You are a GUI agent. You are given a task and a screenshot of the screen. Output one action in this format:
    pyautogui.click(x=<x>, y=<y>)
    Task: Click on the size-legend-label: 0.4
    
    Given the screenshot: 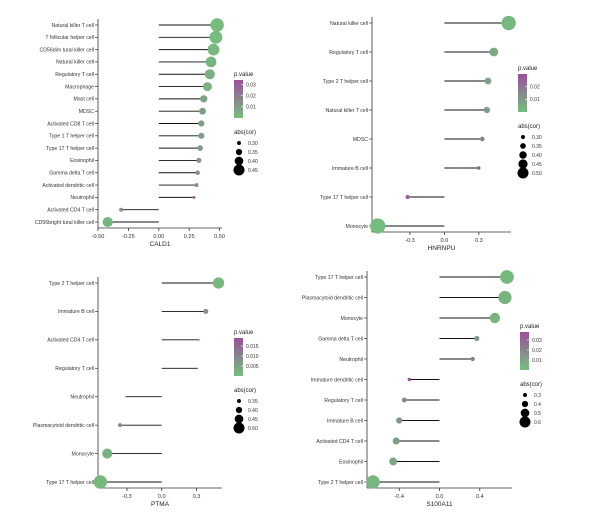 What is the action you would take?
    pyautogui.click(x=537, y=405)
    